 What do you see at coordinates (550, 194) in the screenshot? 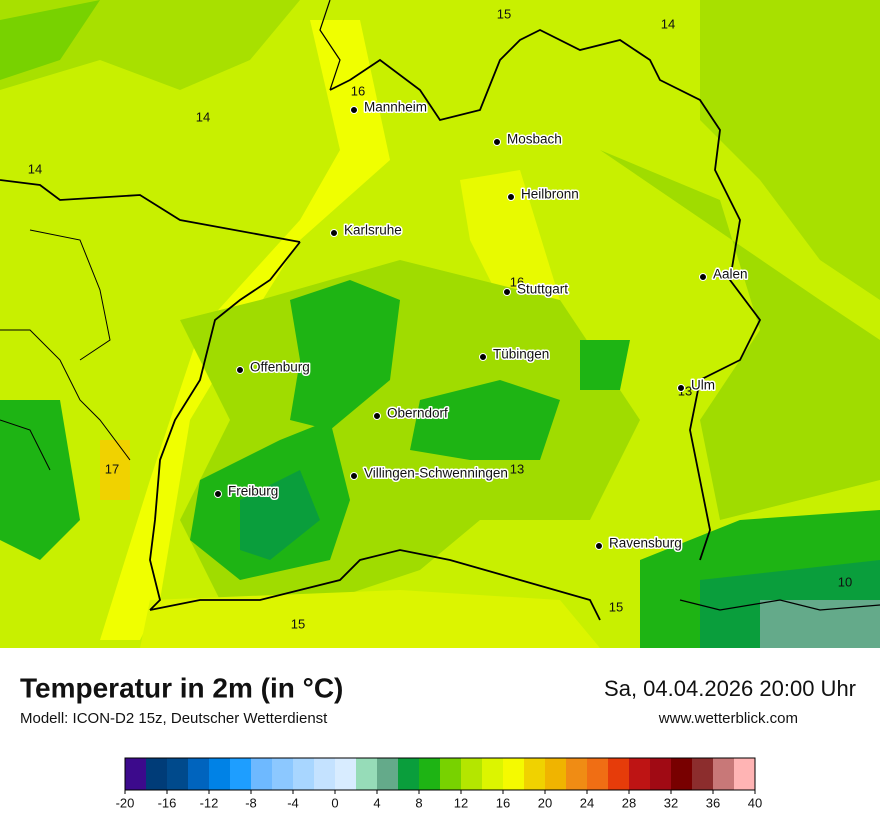
I see `city-label: Heilbronn` at bounding box center [550, 194].